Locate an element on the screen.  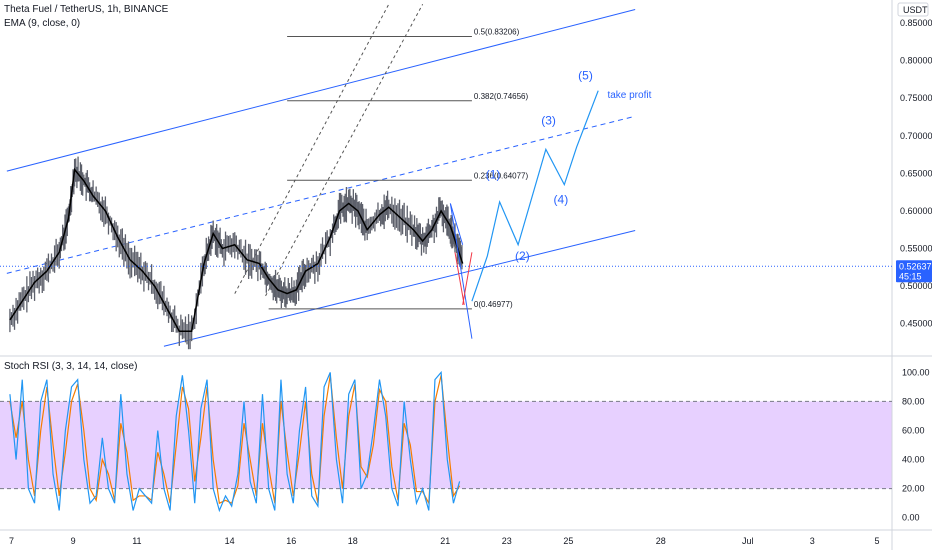
wave-label: (3) is located at coordinates (548, 121).